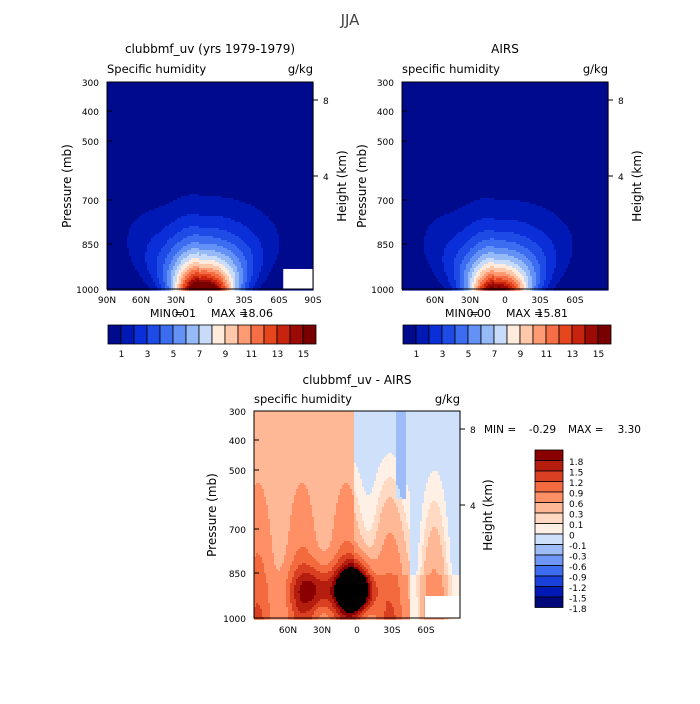  What do you see at coordinates (578, 547) in the screenshot?
I see `diff-colorbar-label: -0.1` at bounding box center [578, 547].